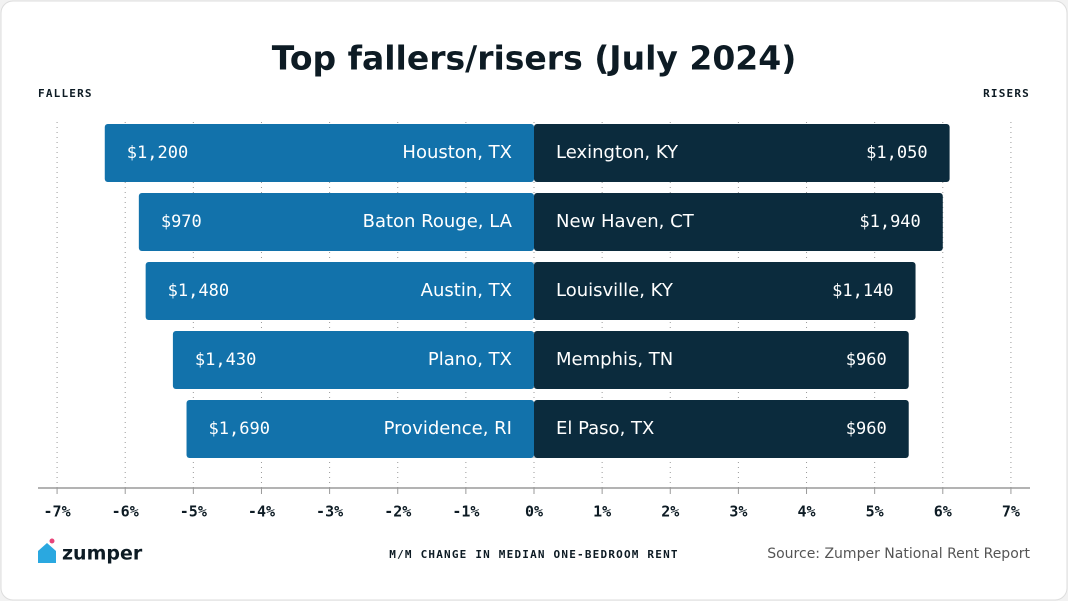  I want to click on brand: zumper, so click(102, 554).